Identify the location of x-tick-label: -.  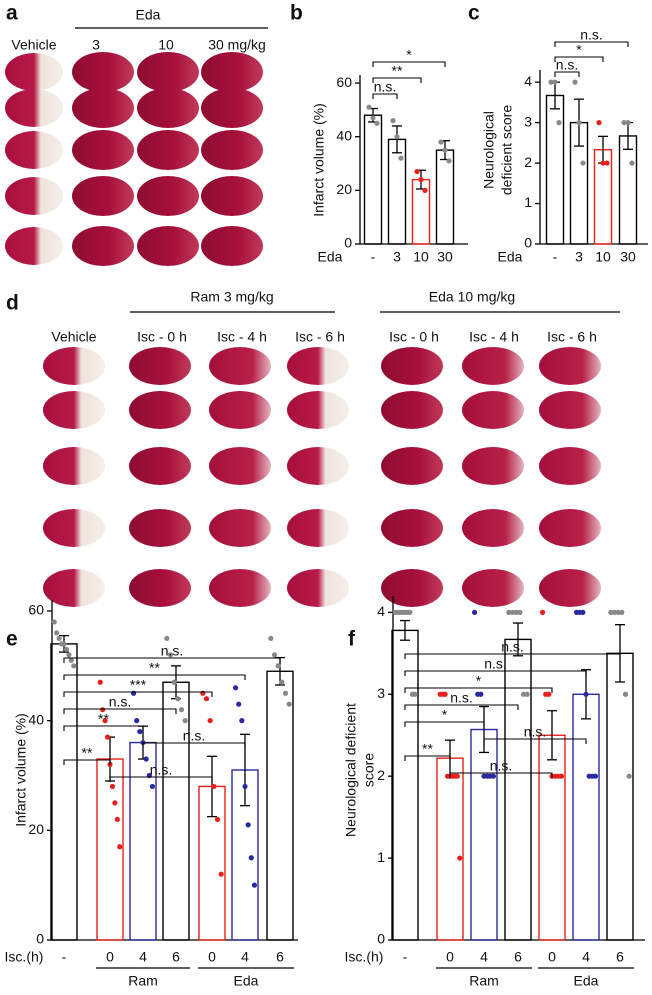
(405, 957).